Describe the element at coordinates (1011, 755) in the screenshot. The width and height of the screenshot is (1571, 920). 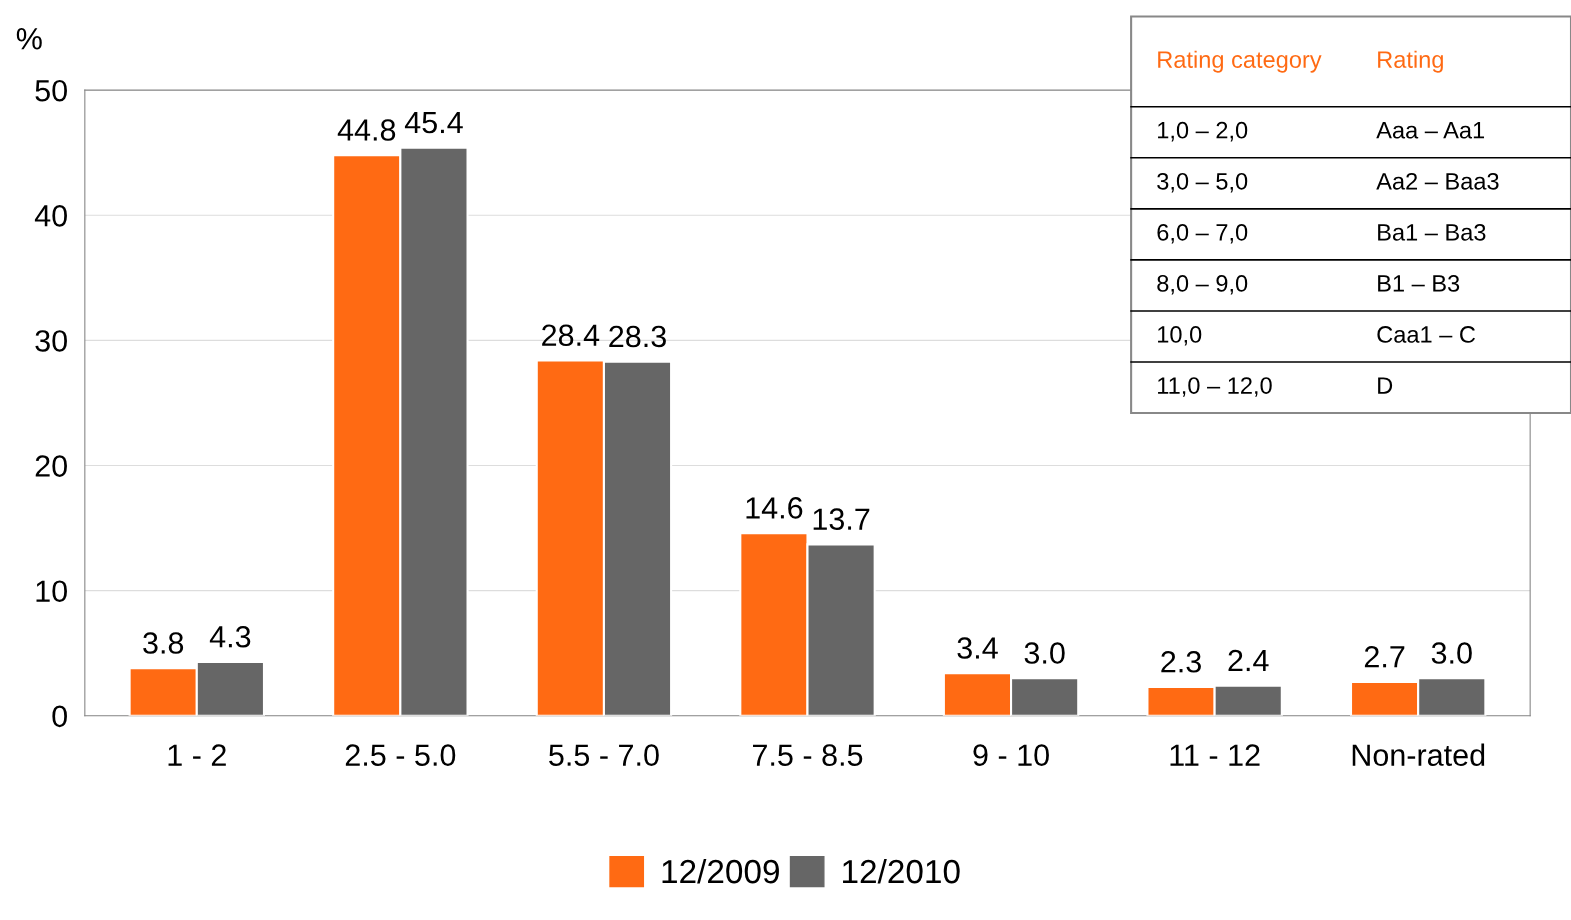
I see `x-tick-label: 9 - 10` at that location.